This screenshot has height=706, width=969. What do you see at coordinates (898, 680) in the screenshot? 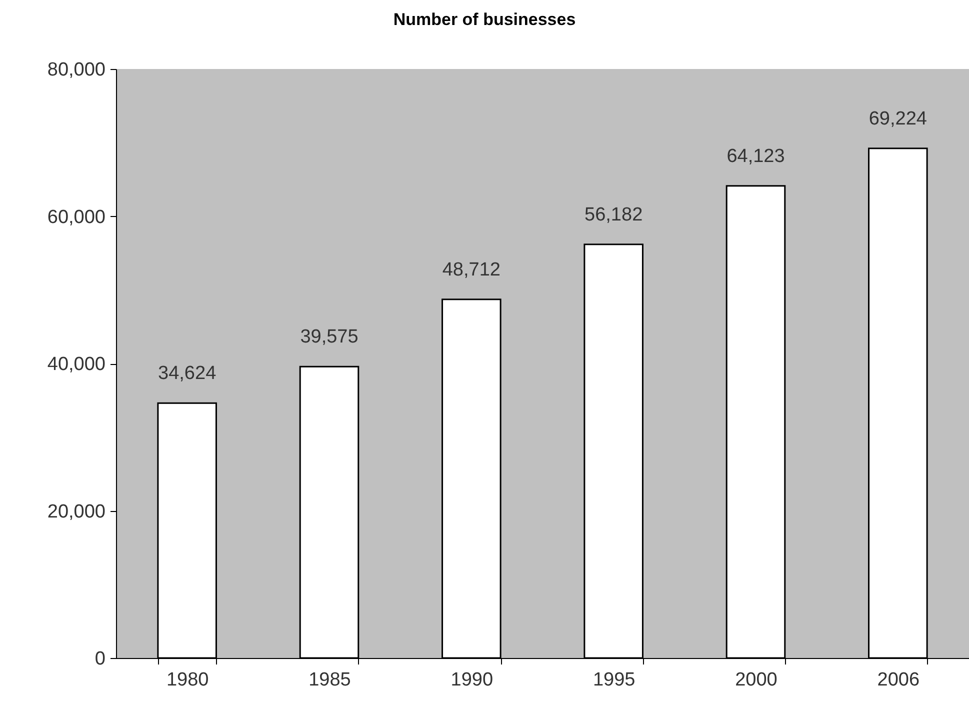
I see `x-tick-label: 2006` at bounding box center [898, 680].